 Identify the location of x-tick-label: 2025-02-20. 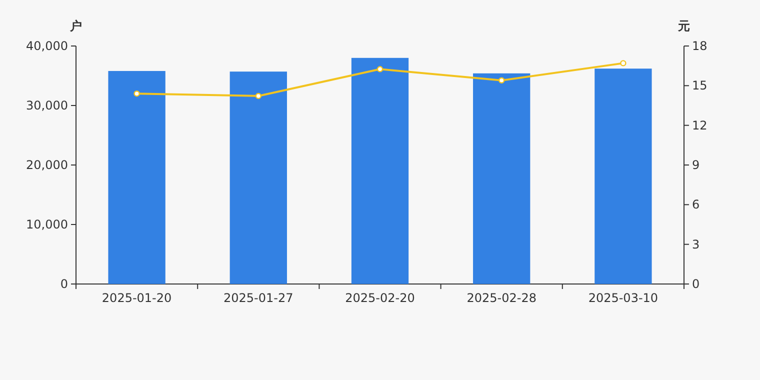
(380, 298).